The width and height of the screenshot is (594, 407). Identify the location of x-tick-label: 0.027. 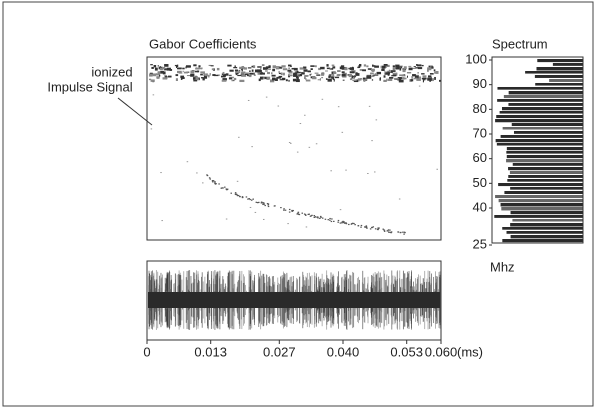
(279, 351).